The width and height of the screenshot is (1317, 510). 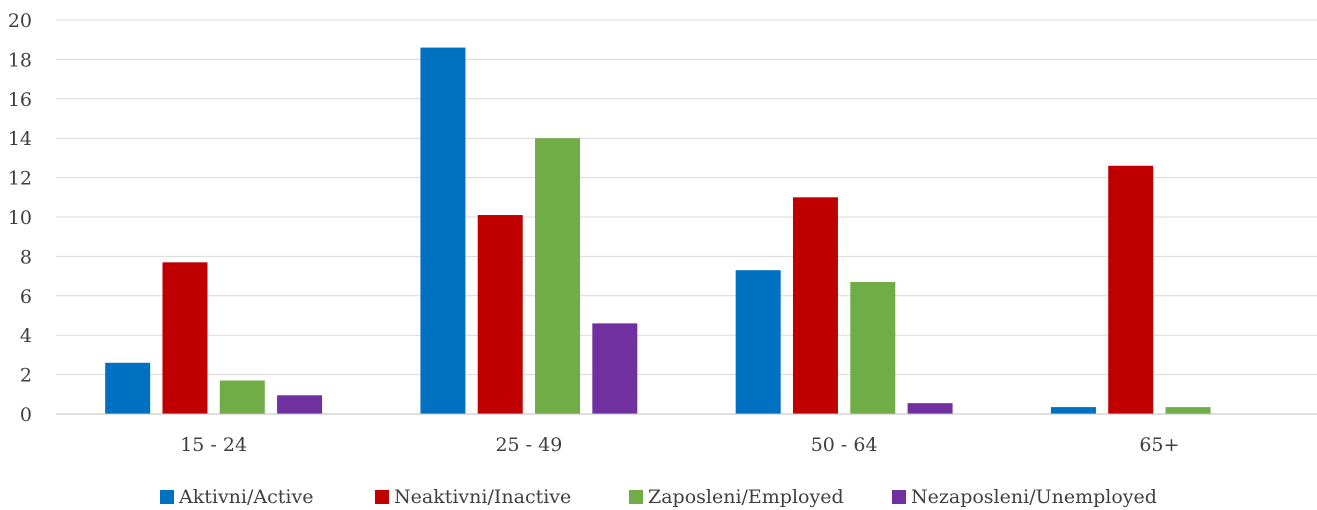 I want to click on legend-item: Aktivni/Active, so click(x=236, y=497).